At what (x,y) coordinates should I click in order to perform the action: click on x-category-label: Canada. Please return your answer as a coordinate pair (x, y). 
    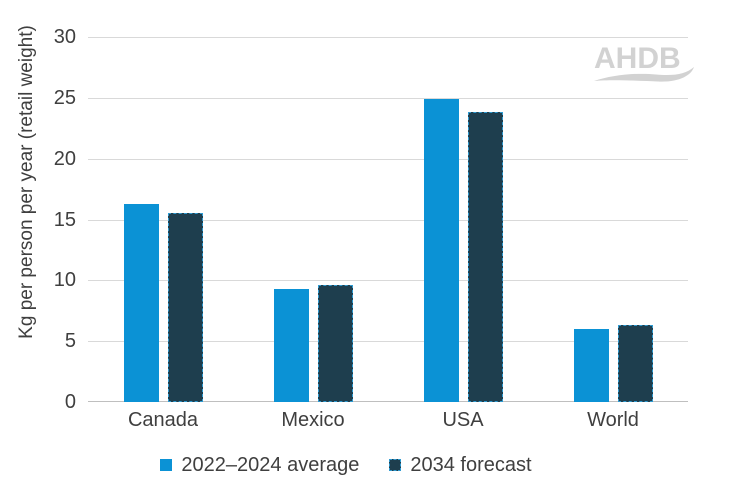
    Looking at the image, I should click on (163, 420).